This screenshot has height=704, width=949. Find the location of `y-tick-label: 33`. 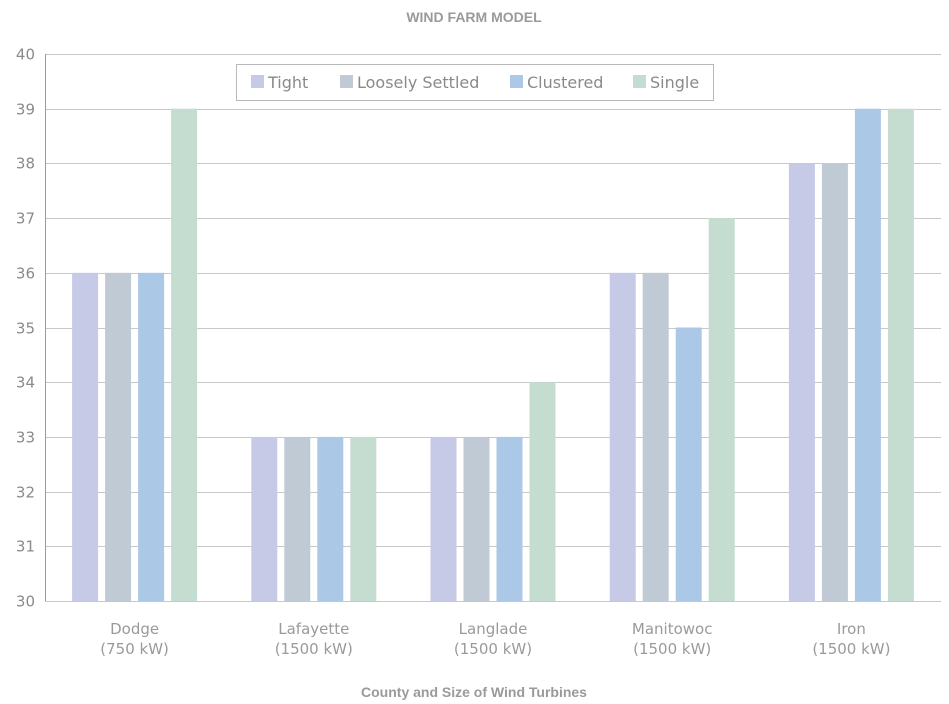

y-tick-label: 33 is located at coordinates (25, 438).